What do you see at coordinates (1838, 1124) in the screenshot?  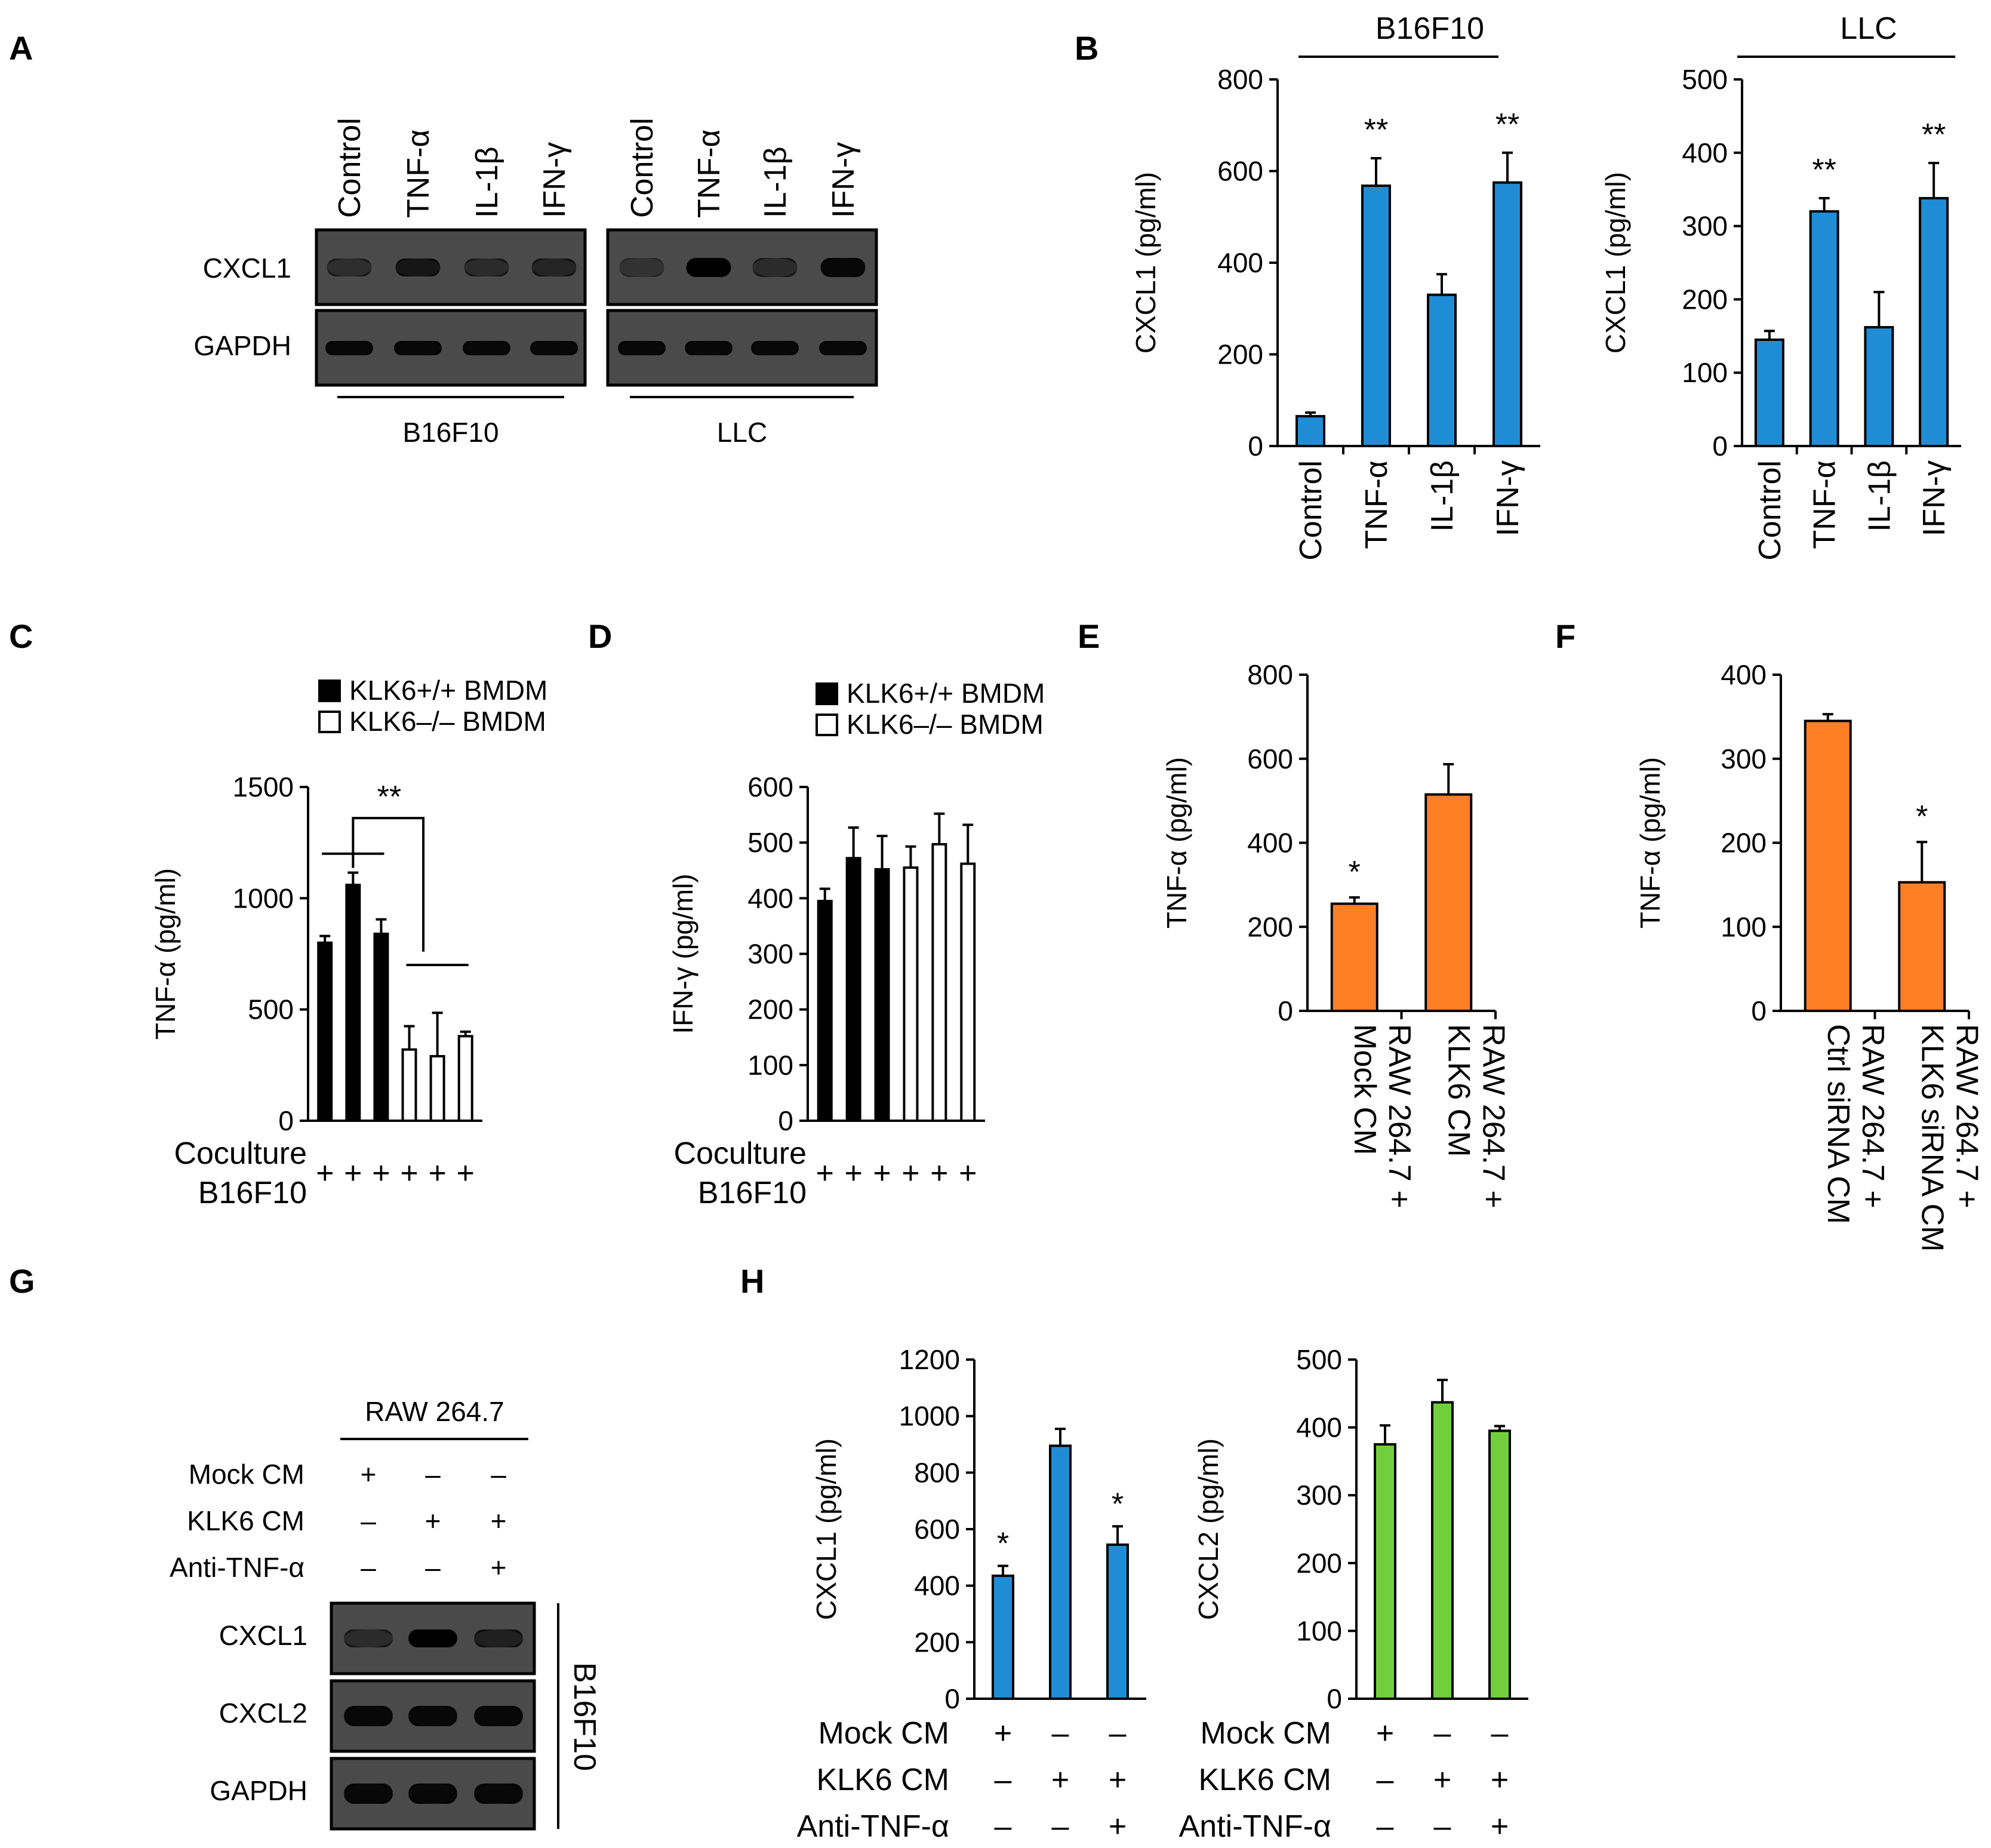 I see `F-category-0-line2: Ctrl siRNA CM` at bounding box center [1838, 1124].